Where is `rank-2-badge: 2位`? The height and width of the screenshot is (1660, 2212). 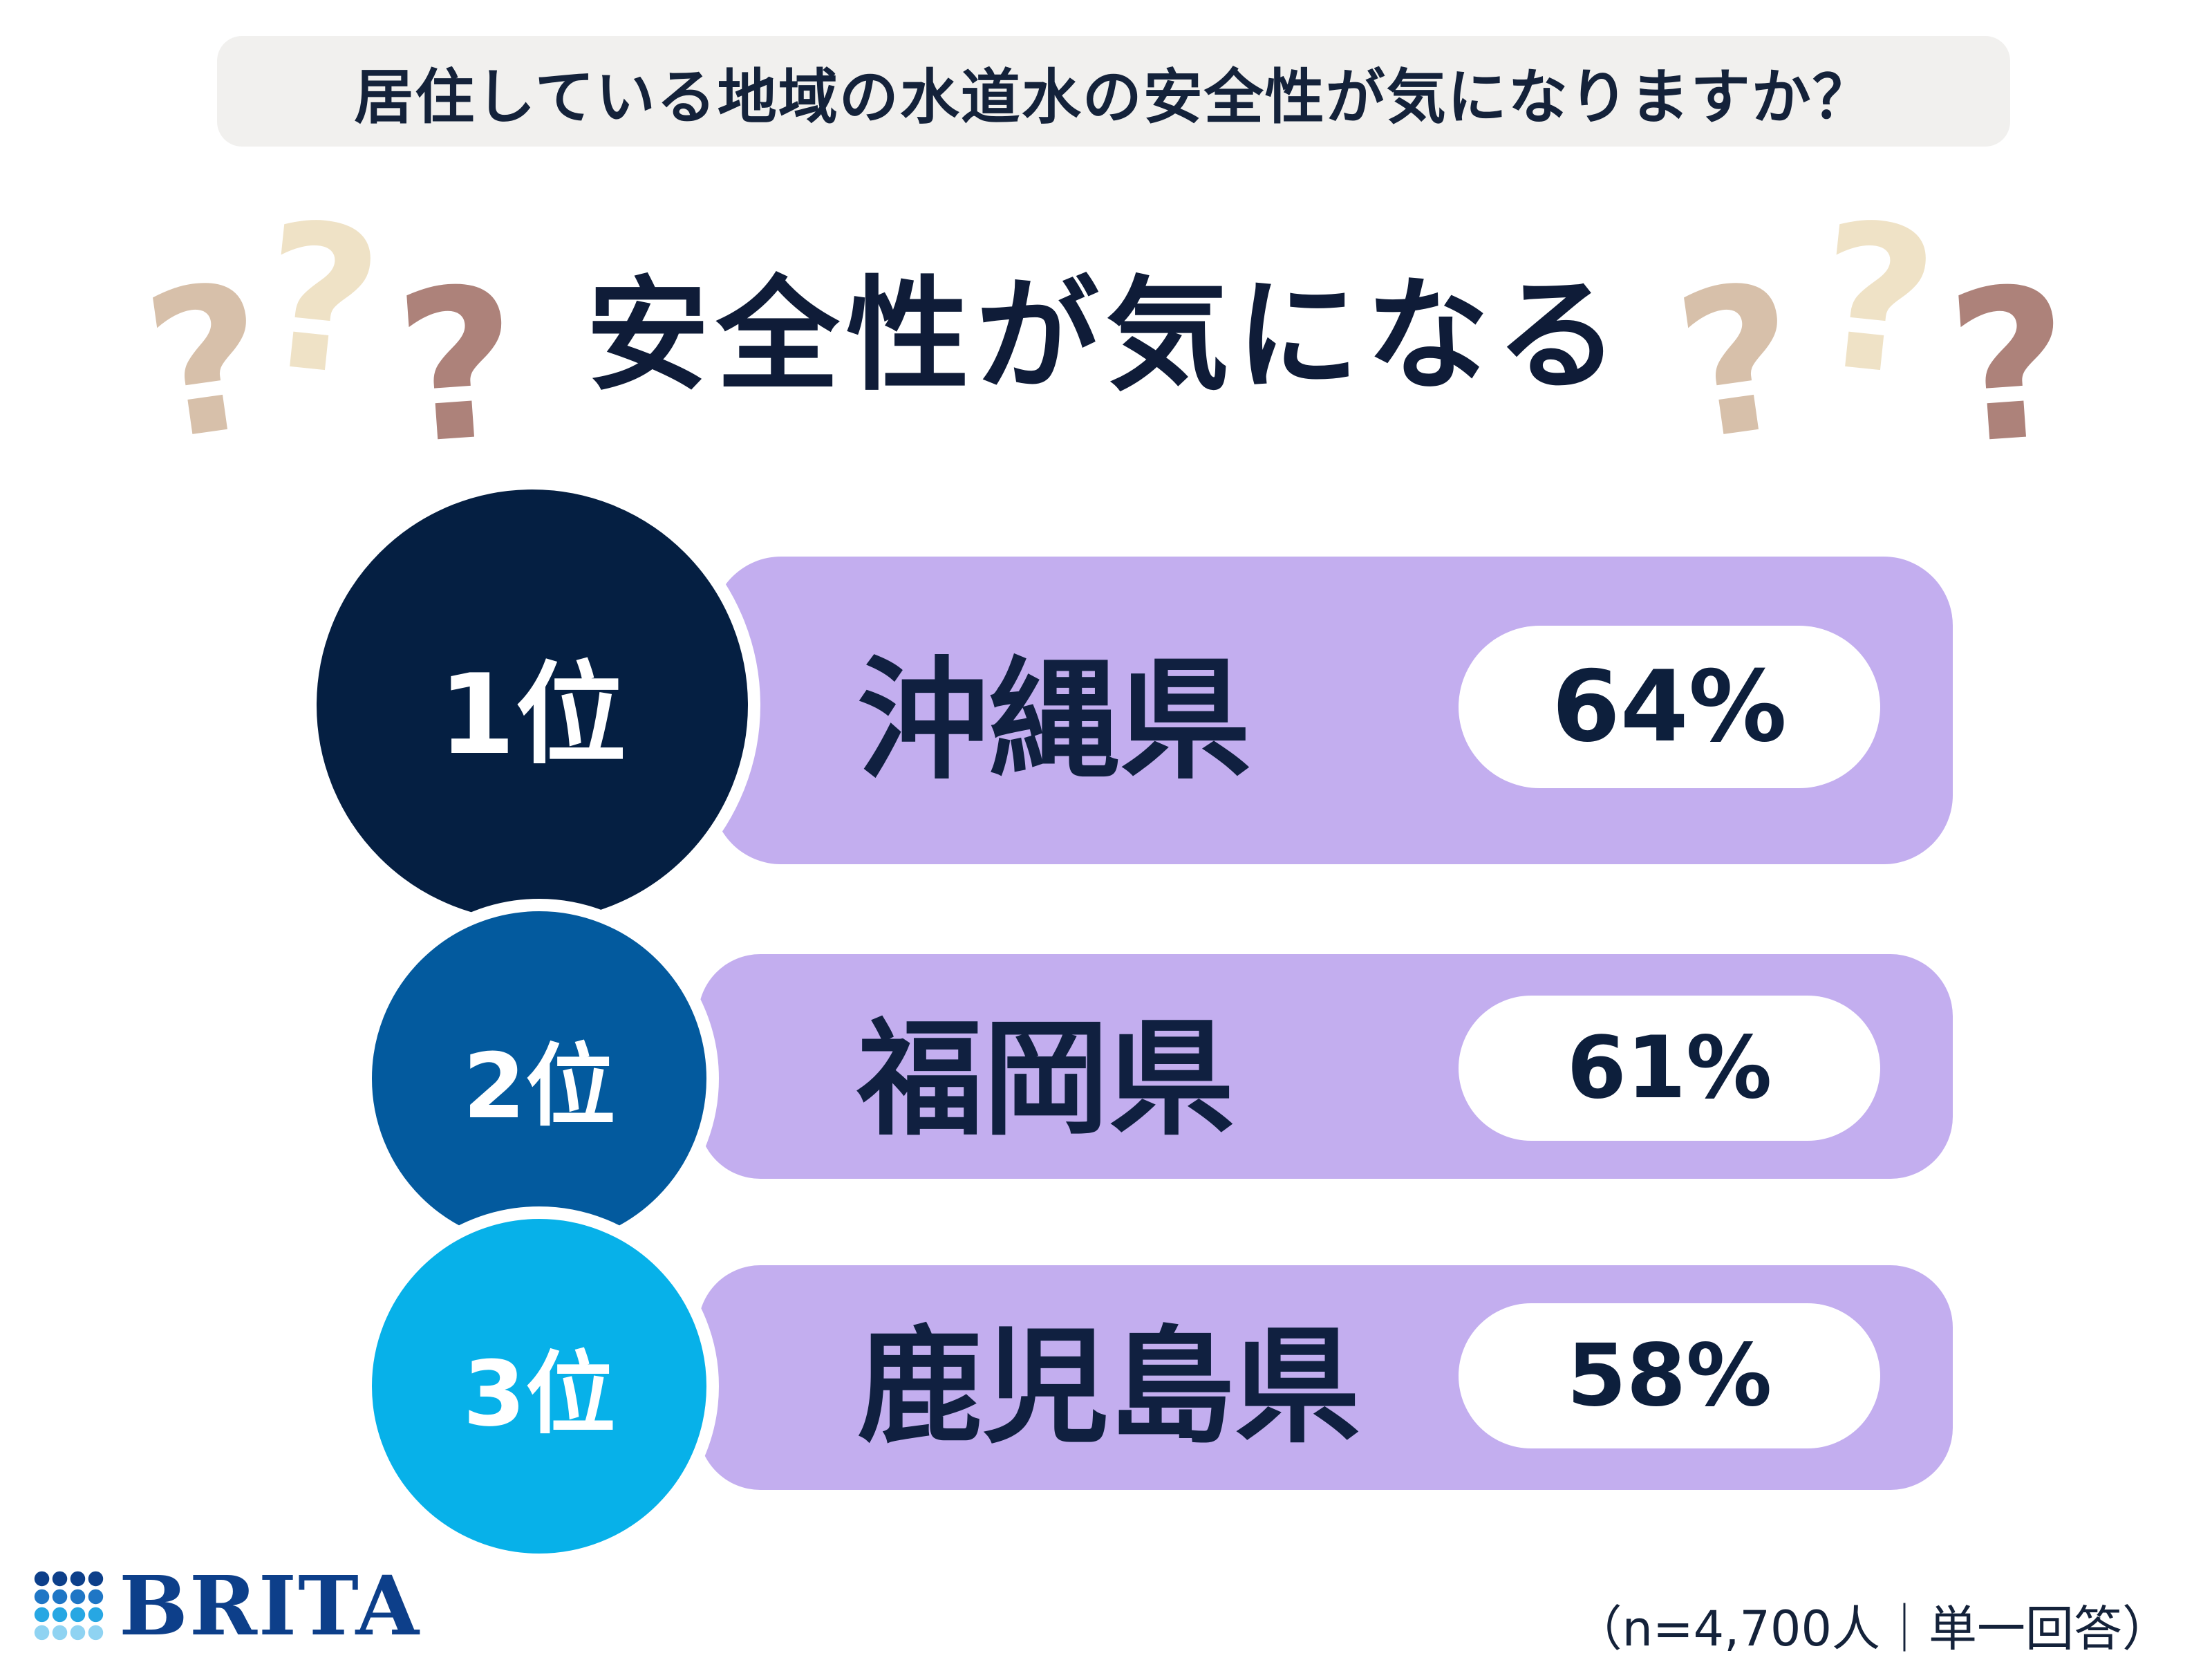 rank-2-badge: 2位 is located at coordinates (539, 1078).